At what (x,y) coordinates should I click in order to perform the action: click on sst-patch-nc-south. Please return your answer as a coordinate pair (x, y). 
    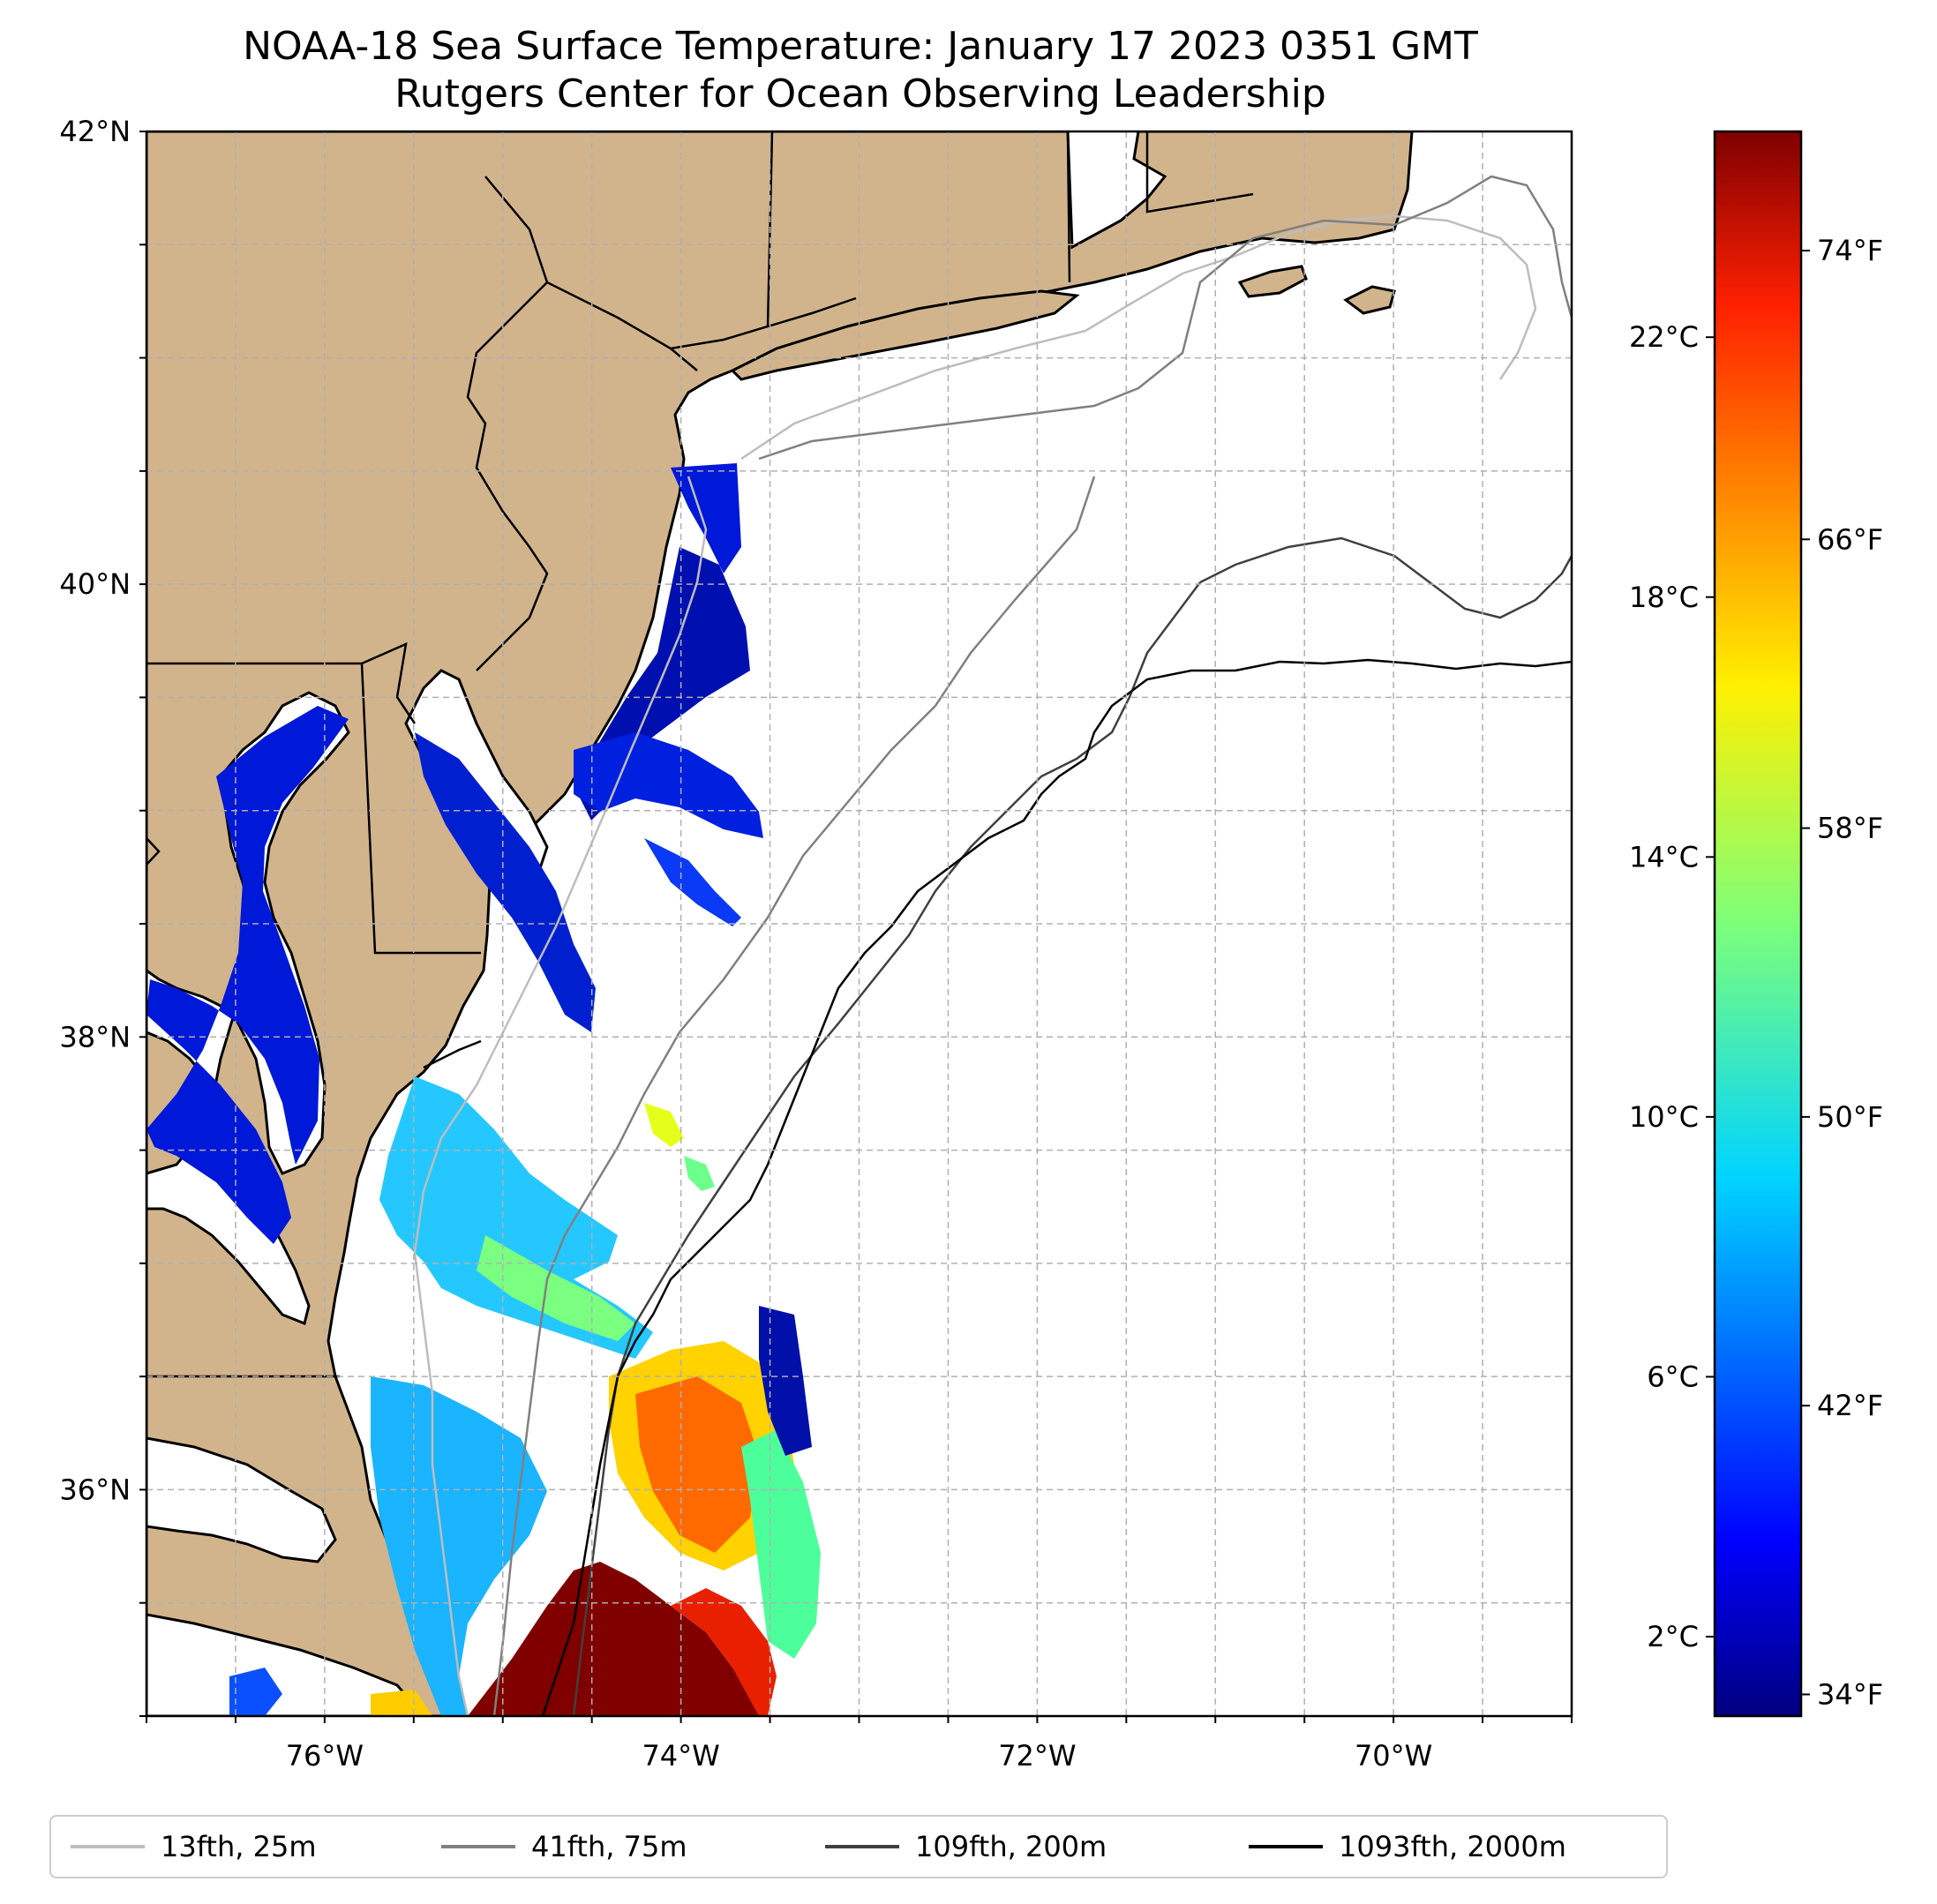
    Looking at the image, I should click on (255, 1692).